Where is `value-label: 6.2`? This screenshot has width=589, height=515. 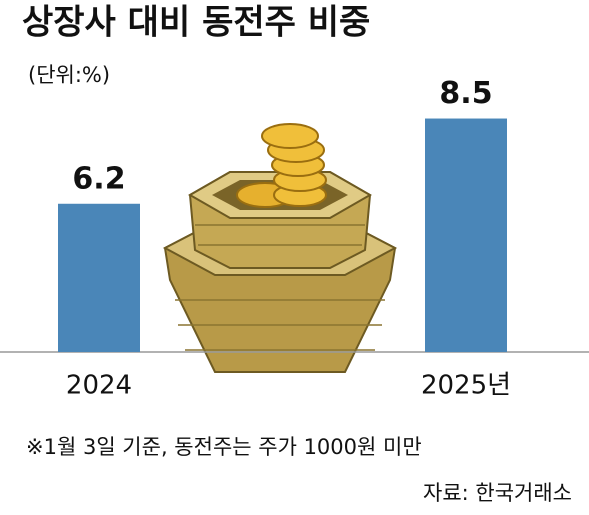
value-label: 6.2 is located at coordinates (98, 178).